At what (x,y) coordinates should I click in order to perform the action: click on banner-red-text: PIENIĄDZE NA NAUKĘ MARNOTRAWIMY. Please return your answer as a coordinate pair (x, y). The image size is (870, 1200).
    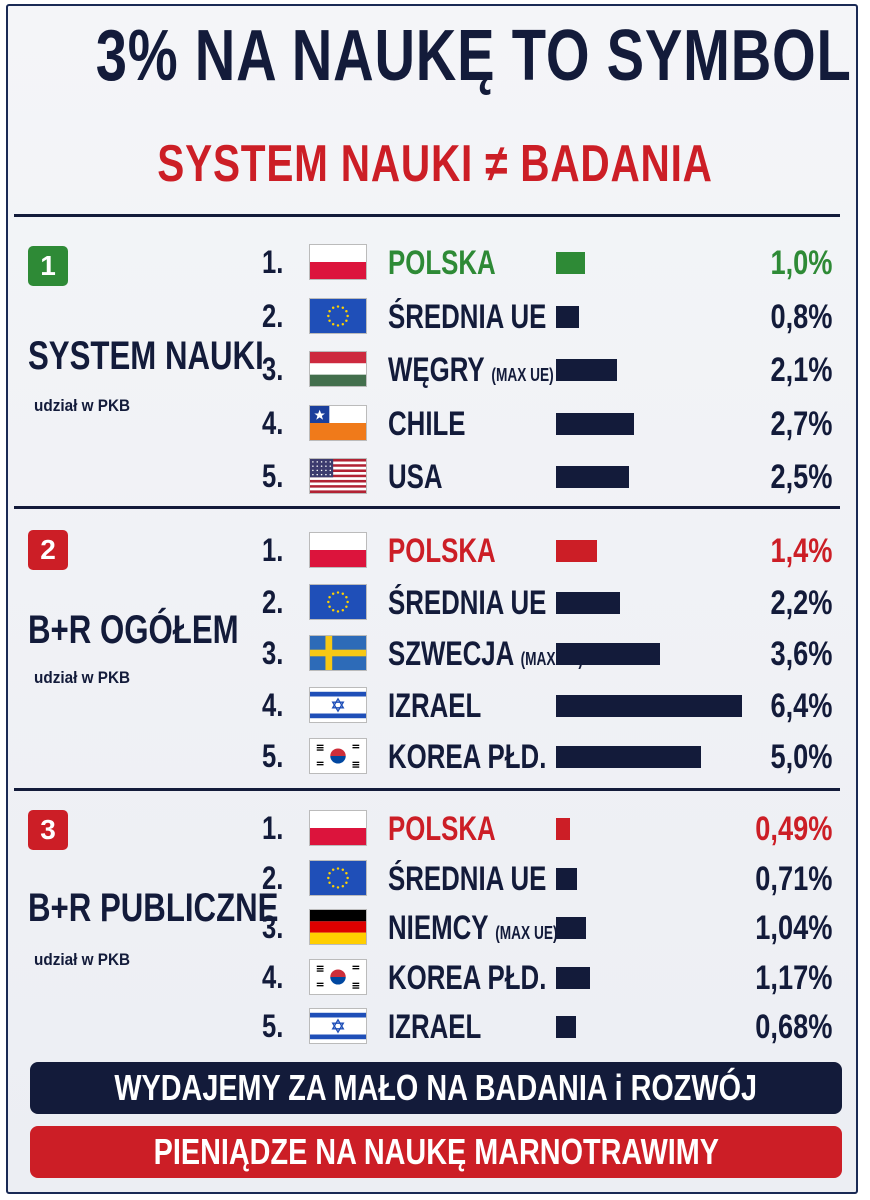
    Looking at the image, I should click on (436, 1151).